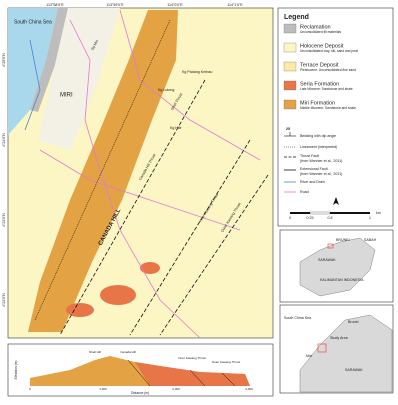 Image resolution: width=398 pixels, height=405 pixels. What do you see at coordinates (343, 240) in the screenshot?
I see `inset-label: BRUNEI` at bounding box center [343, 240].